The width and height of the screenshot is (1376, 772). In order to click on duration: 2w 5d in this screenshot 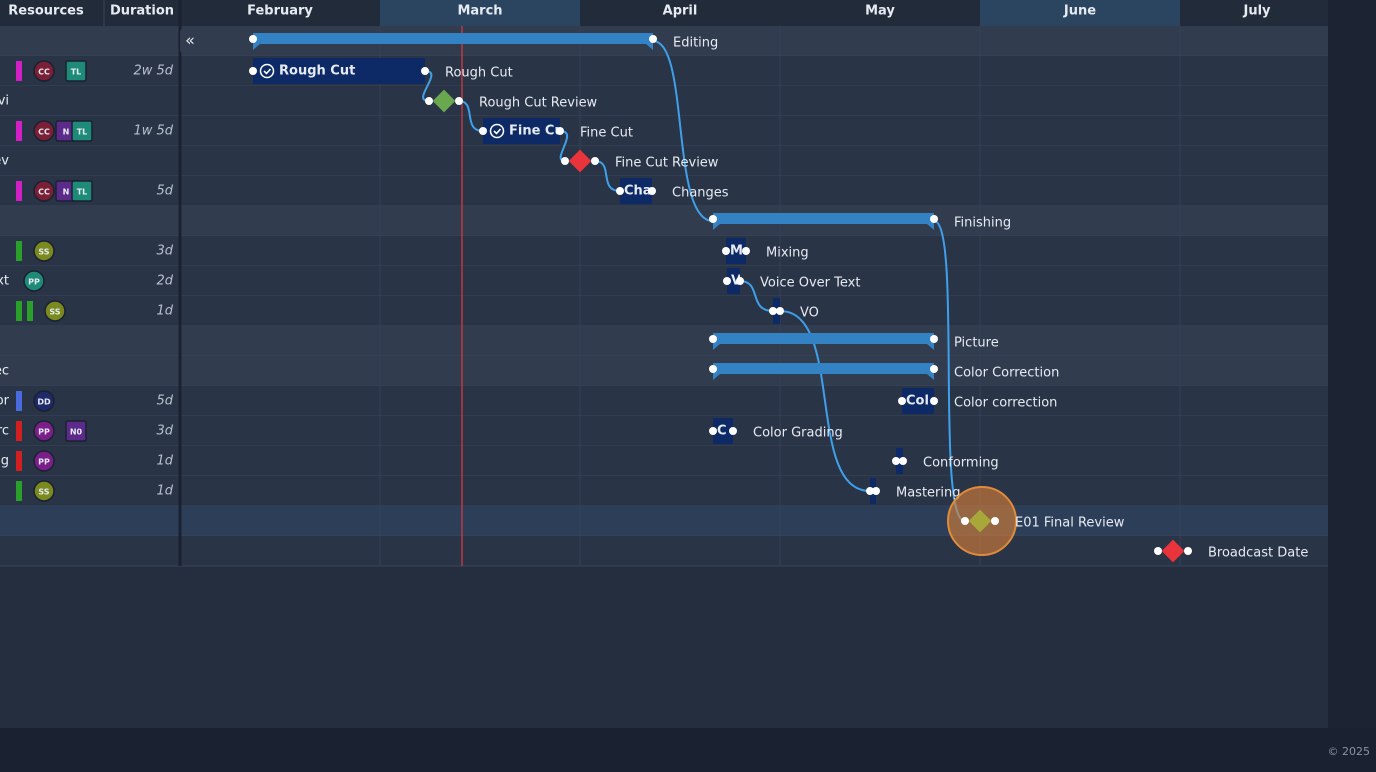, I will do `click(153, 71)`.